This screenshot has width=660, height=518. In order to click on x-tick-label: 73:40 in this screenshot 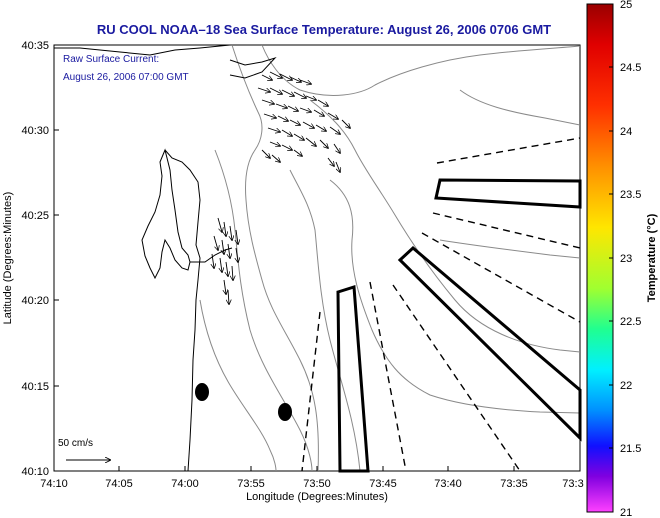, I will do `click(448, 484)`.